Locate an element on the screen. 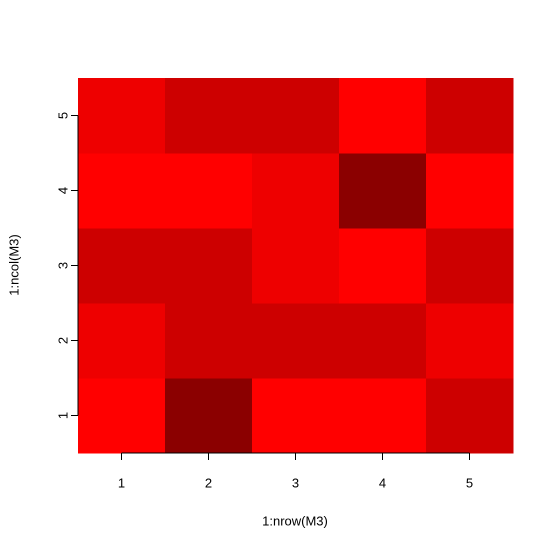  x-tick-label: 1 is located at coordinates (121, 482).